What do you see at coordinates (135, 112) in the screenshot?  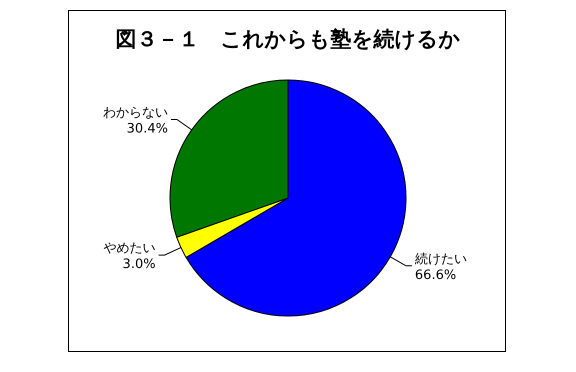 I see `slice-label: わからない` at bounding box center [135, 112].